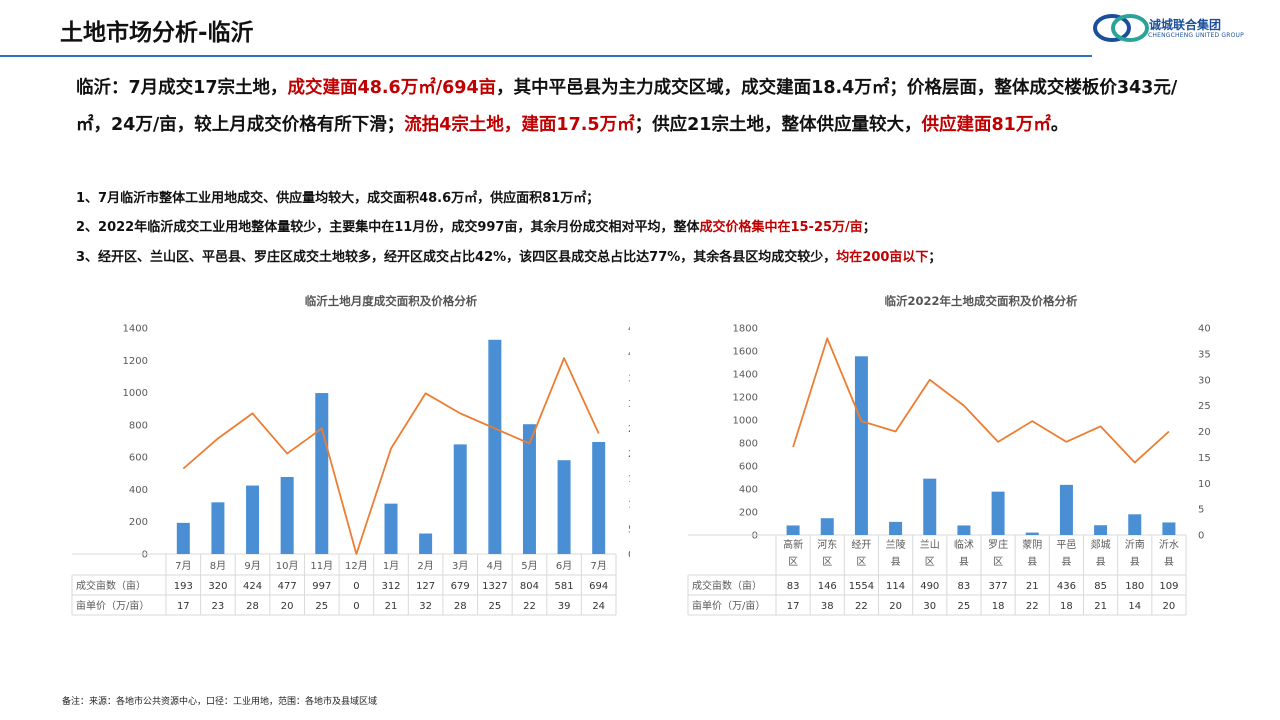 This screenshot has width=1280, height=720. What do you see at coordinates (598, 586) in the screenshot?
I see `table-value: 694` at bounding box center [598, 586].